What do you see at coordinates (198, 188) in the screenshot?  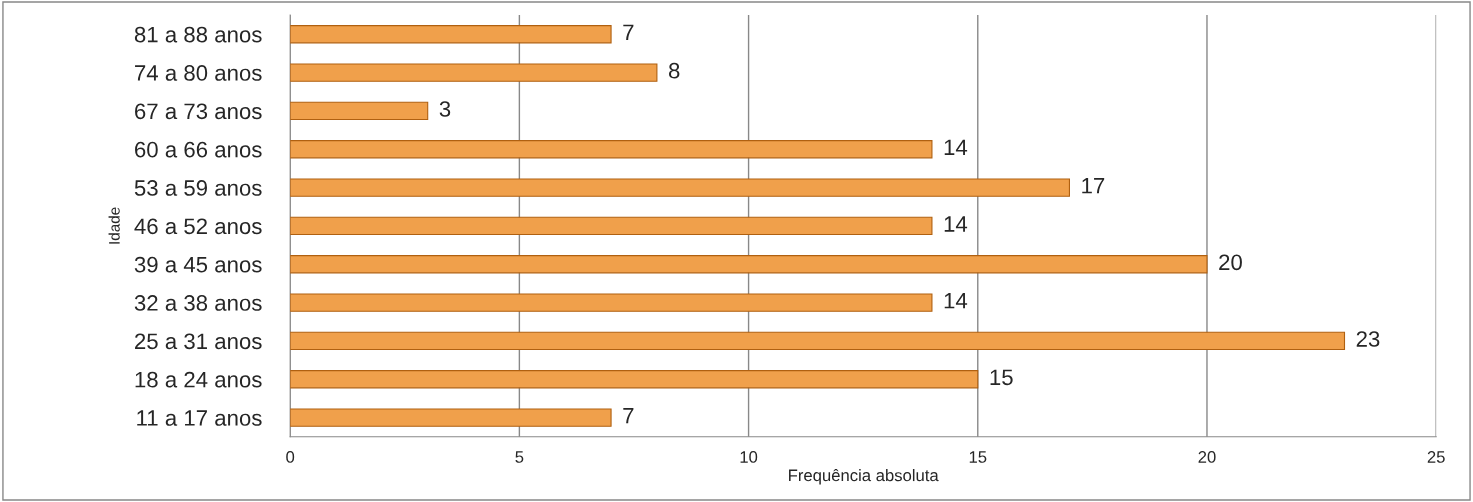 I see `y-tick-label: 53 a 59 anos` at bounding box center [198, 188].